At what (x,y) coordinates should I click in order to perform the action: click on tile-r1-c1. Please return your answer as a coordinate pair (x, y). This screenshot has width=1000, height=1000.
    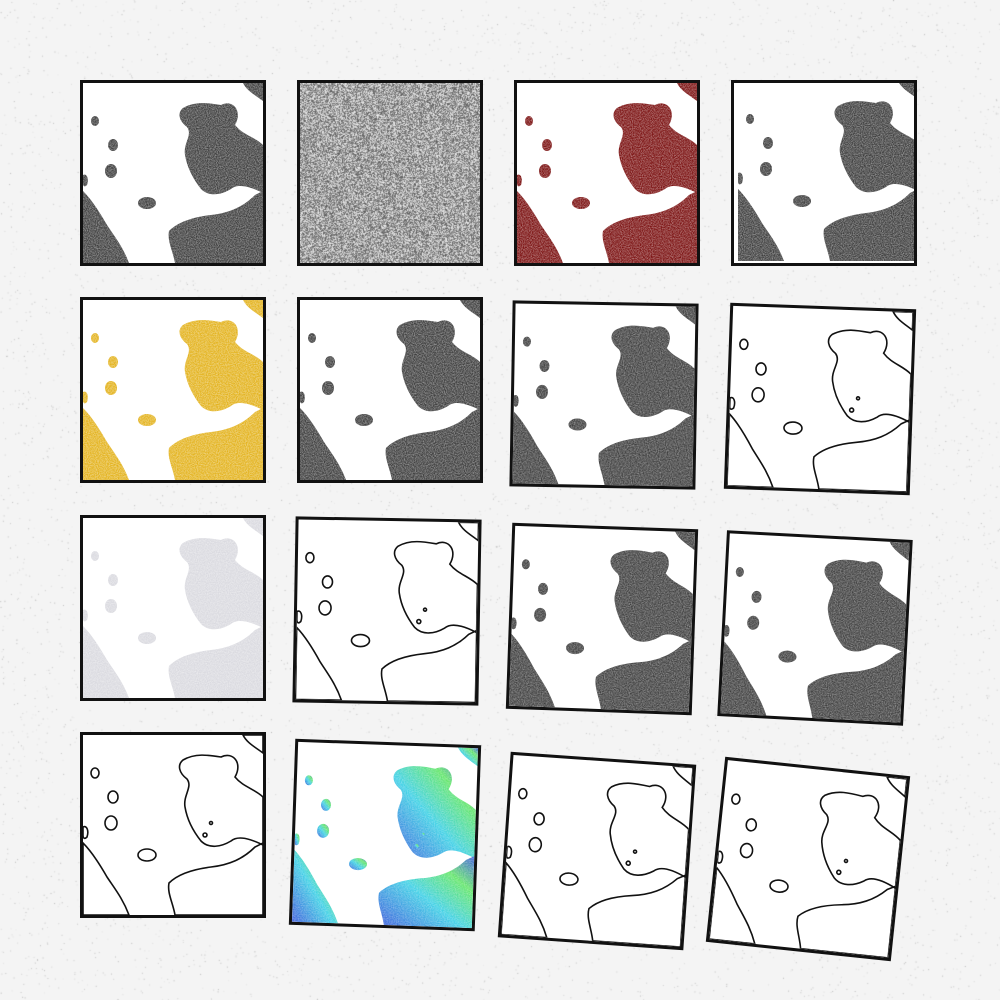
    Looking at the image, I should click on (173, 173).